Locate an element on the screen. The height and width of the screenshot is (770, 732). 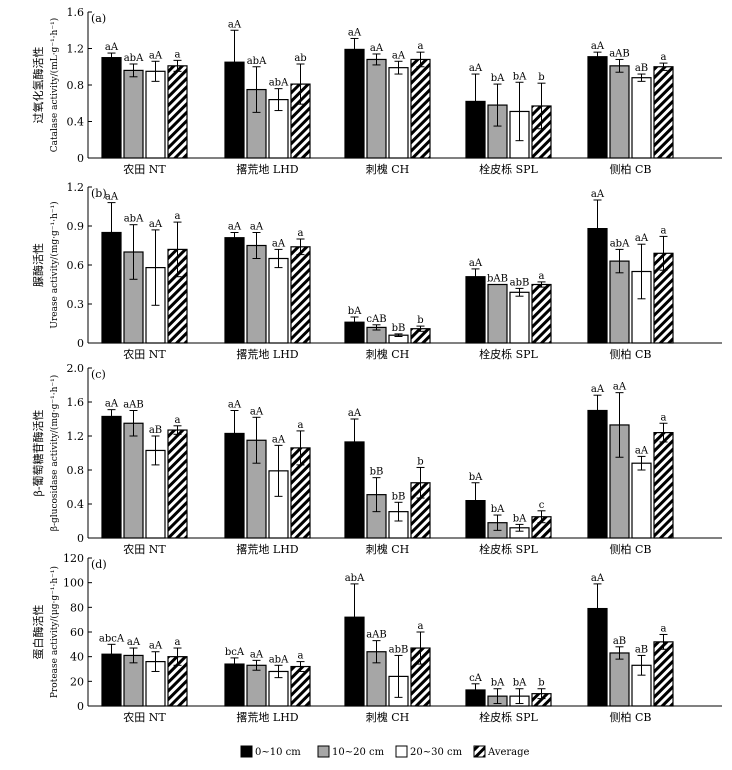
y-tick-label: 0.8 is located at coordinates (76, 470).